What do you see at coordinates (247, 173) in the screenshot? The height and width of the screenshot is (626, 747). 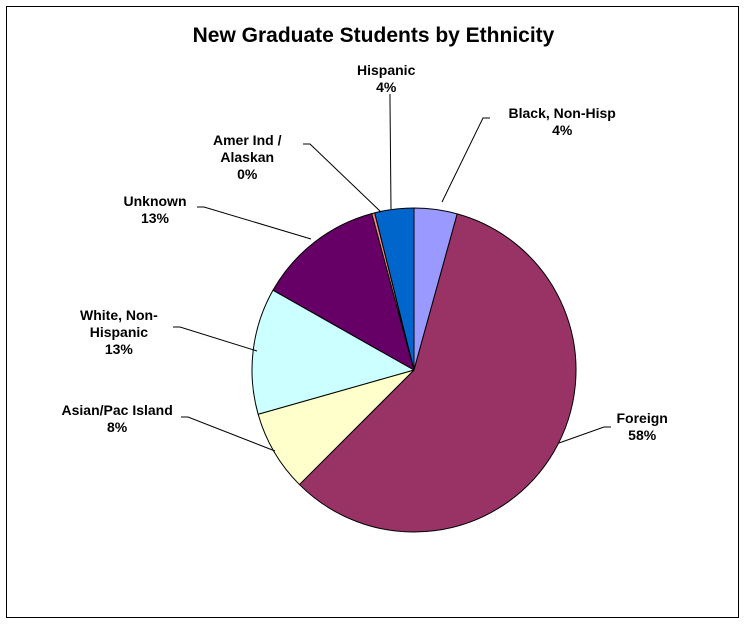 I see `slice-percent: 0%` at bounding box center [247, 173].